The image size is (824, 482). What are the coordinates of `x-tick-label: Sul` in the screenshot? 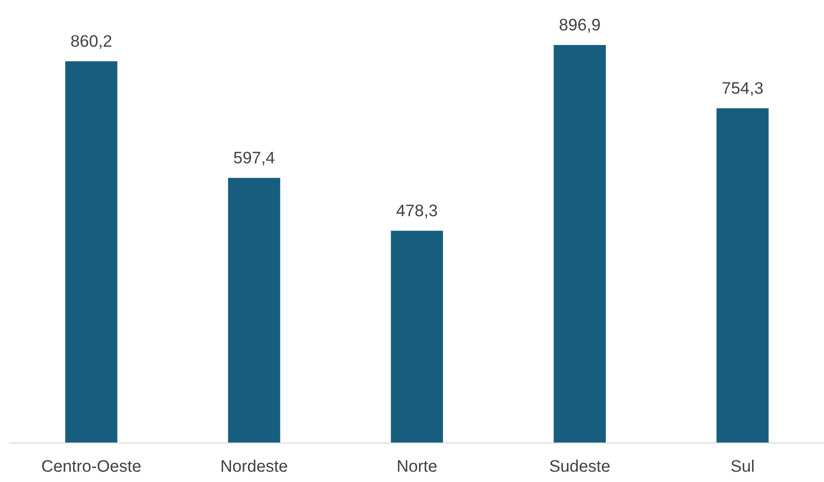 It's located at (742, 466).